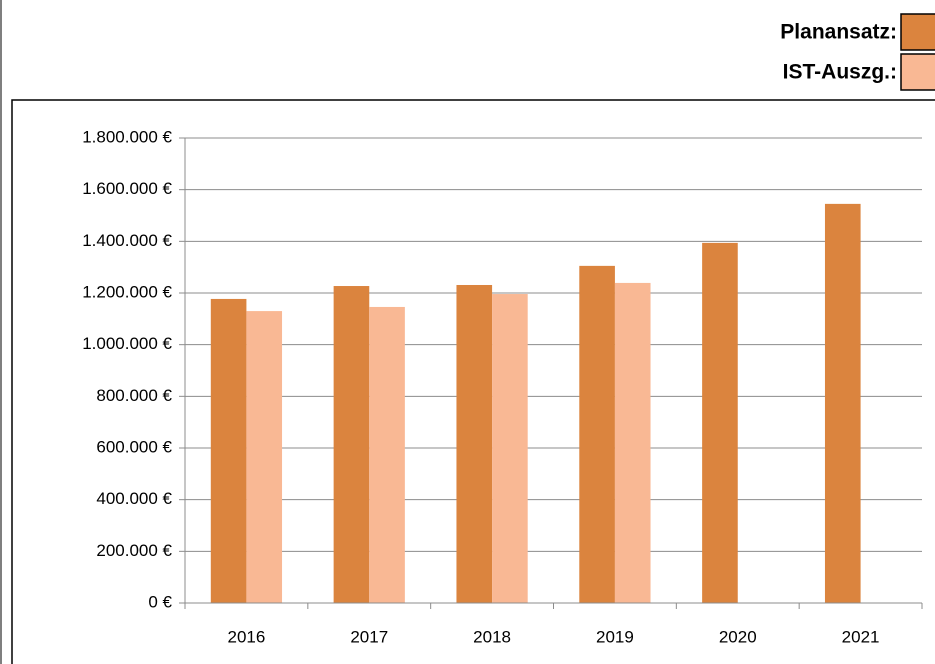 The height and width of the screenshot is (664, 935). Describe the element at coordinates (134, 550) in the screenshot. I see `y-tick-label: 200.000 €` at that location.